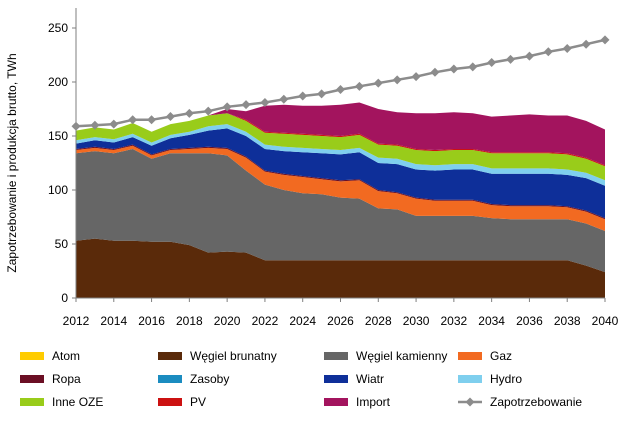 The width and height of the screenshot is (630, 425). I want to click on legend-label: Import, so click(373, 402).